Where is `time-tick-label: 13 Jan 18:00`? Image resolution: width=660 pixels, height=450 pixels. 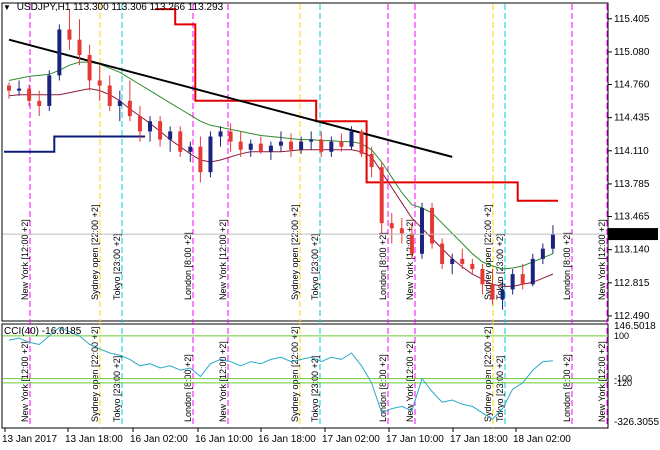 time-tick-label: 13 Jan 18:00 is located at coordinates (94, 439).